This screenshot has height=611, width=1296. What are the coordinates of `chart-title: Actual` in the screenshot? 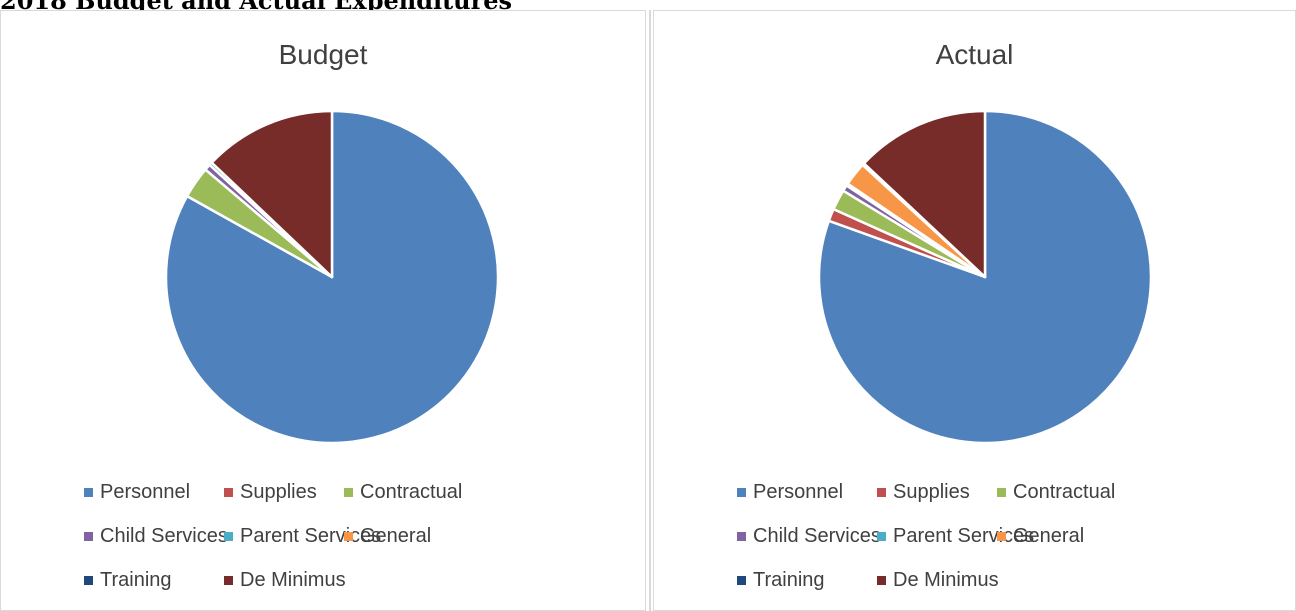 It's located at (974, 54).